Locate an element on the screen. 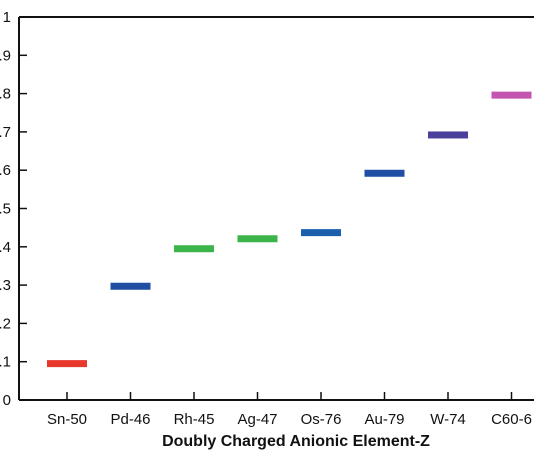  y-tick-label: .3 is located at coordinates (5, 285).